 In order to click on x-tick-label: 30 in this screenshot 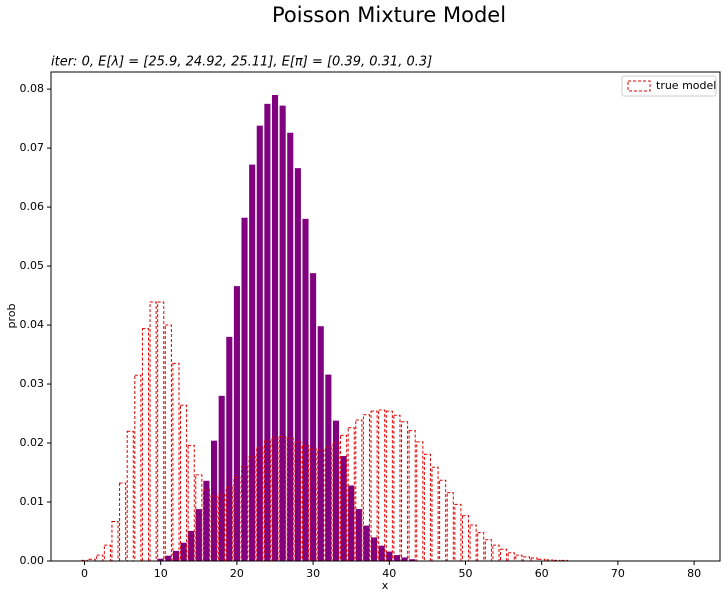, I will do `click(313, 573)`.